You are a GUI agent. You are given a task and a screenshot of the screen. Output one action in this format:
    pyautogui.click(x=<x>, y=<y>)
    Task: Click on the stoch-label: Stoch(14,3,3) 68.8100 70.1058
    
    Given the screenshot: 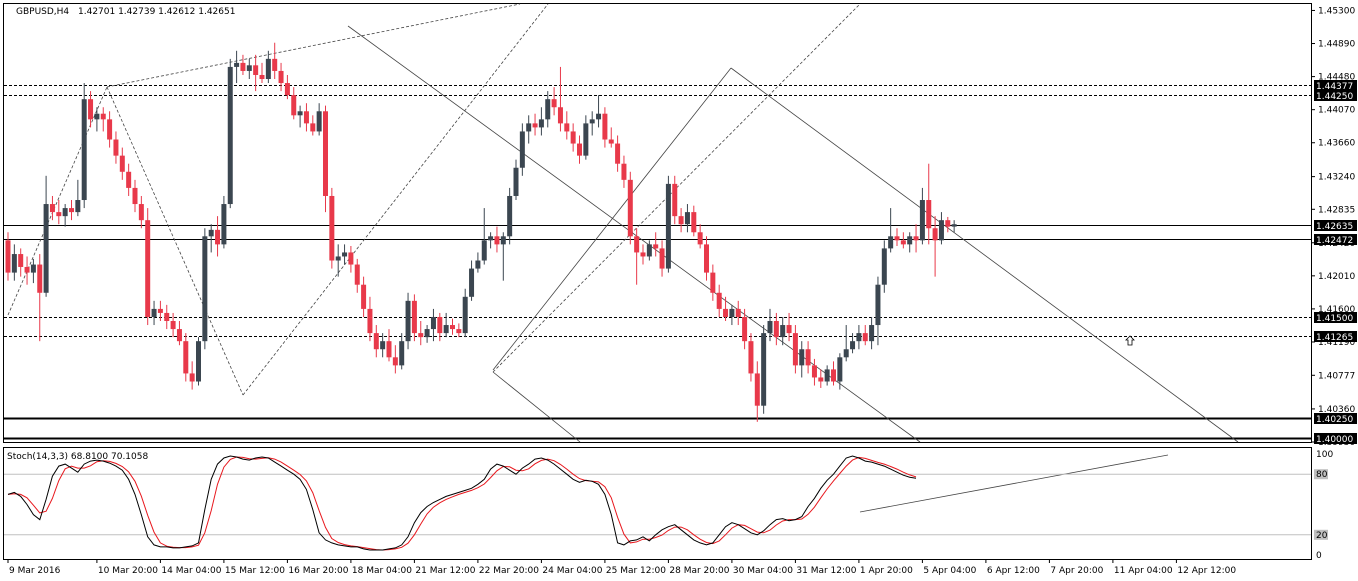 What is the action you would take?
    pyautogui.click(x=77, y=457)
    